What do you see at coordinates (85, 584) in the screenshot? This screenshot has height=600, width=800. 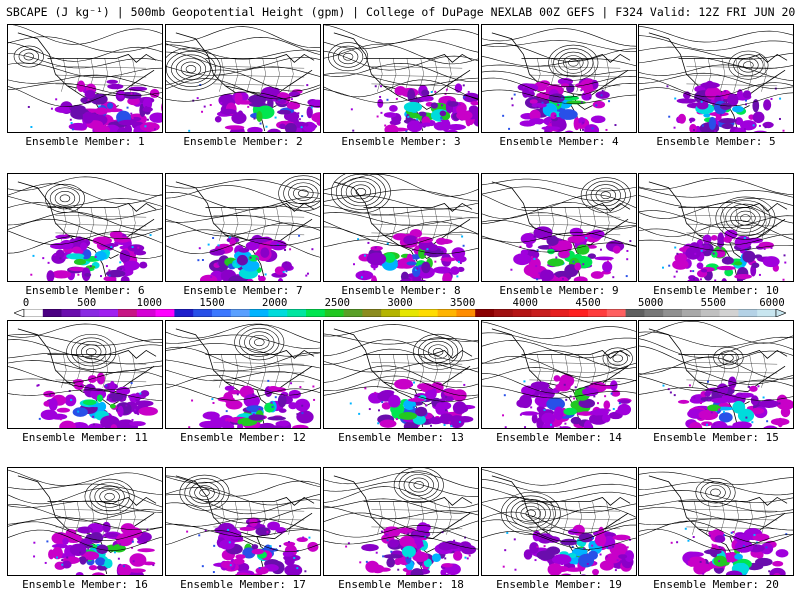 I see `member-caption: Ensemble Member: 16` at bounding box center [85, 584].